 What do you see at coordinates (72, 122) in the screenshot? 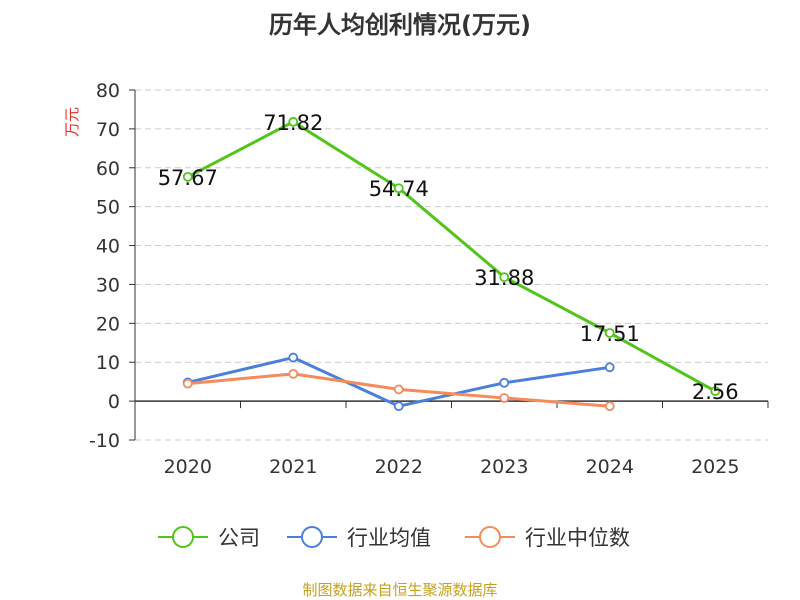
I see `y-axis-label: 万元` at bounding box center [72, 122].